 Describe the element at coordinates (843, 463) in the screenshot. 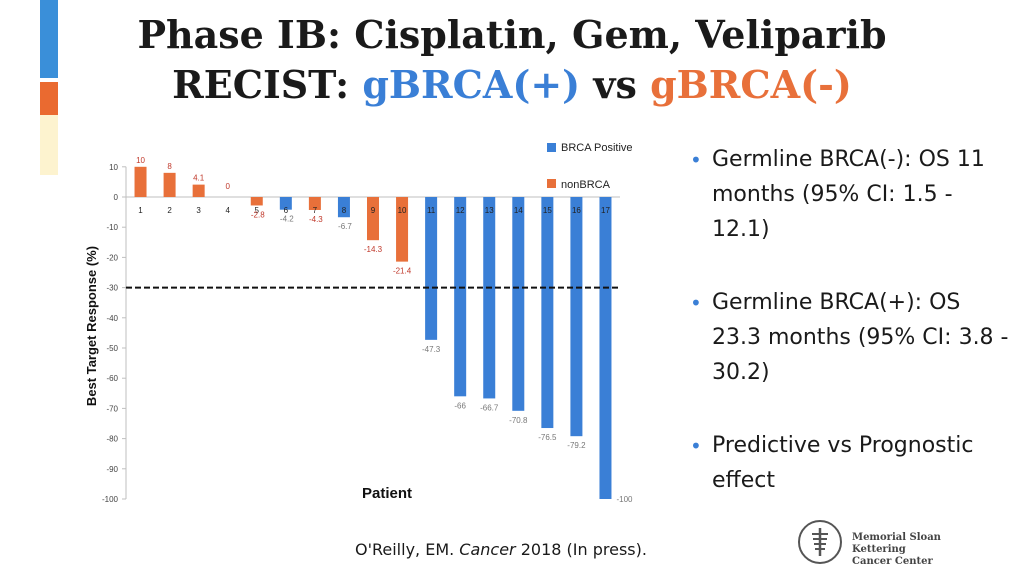

I see `bullet-text: Predictive vs Prognostic effect` at that location.